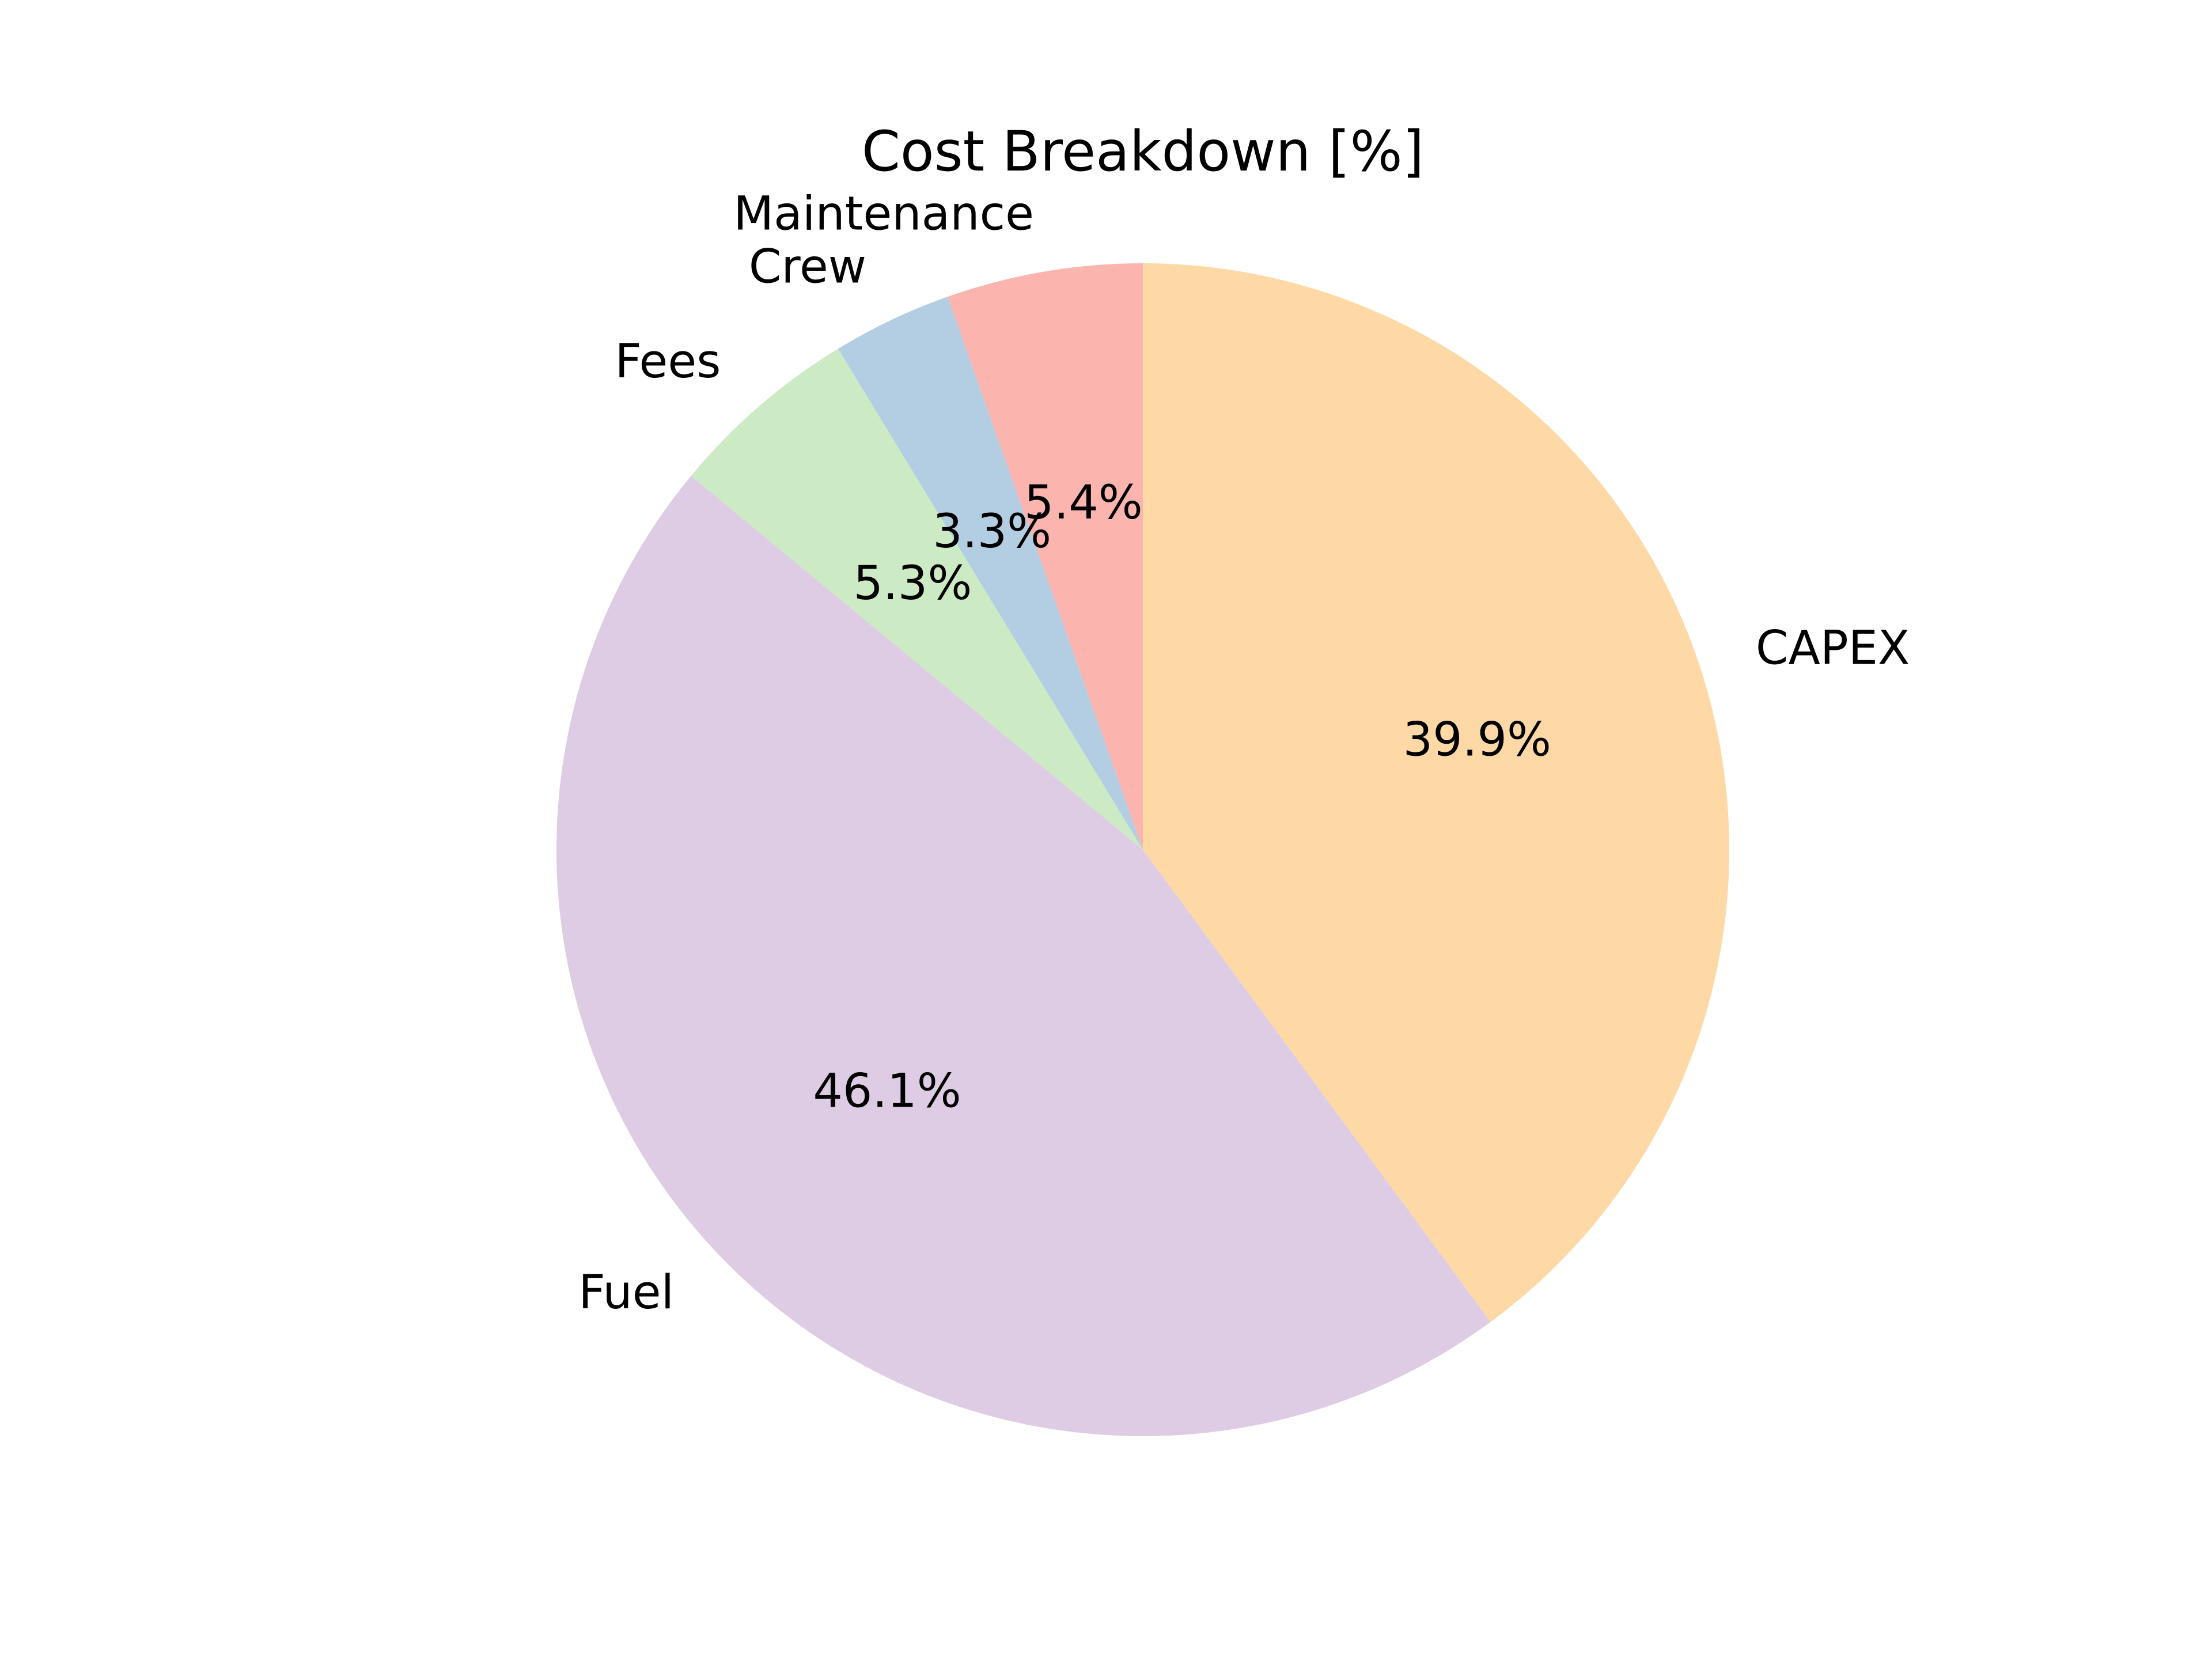 This screenshot has height=1662, width=2212. What do you see at coordinates (1833, 649) in the screenshot?
I see `slice-label-capex: CAPEX` at bounding box center [1833, 649].